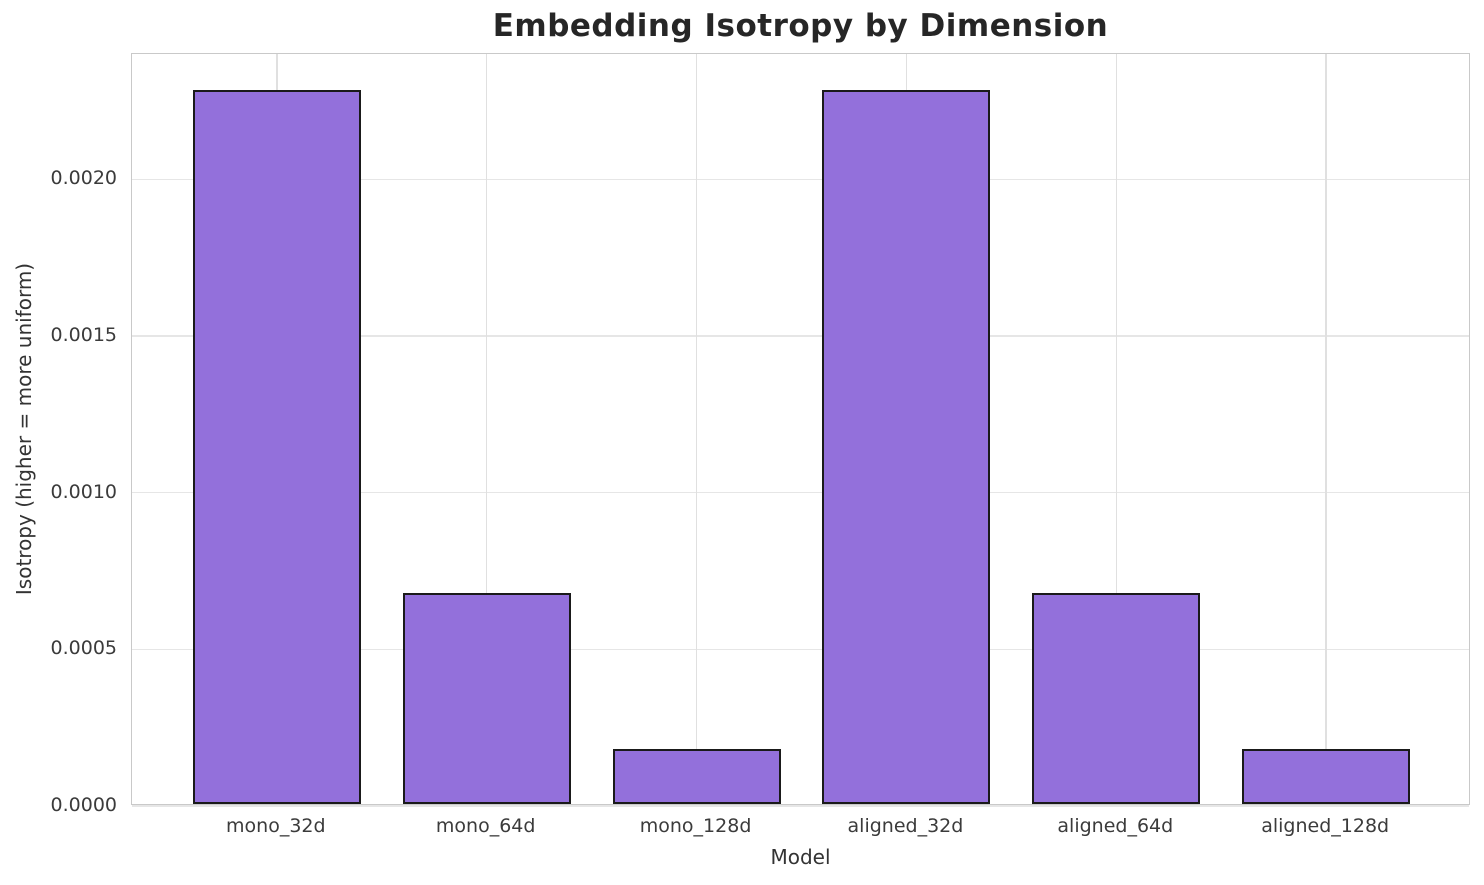  I want to click on y-tick-label: 0.0005, so click(83, 648).